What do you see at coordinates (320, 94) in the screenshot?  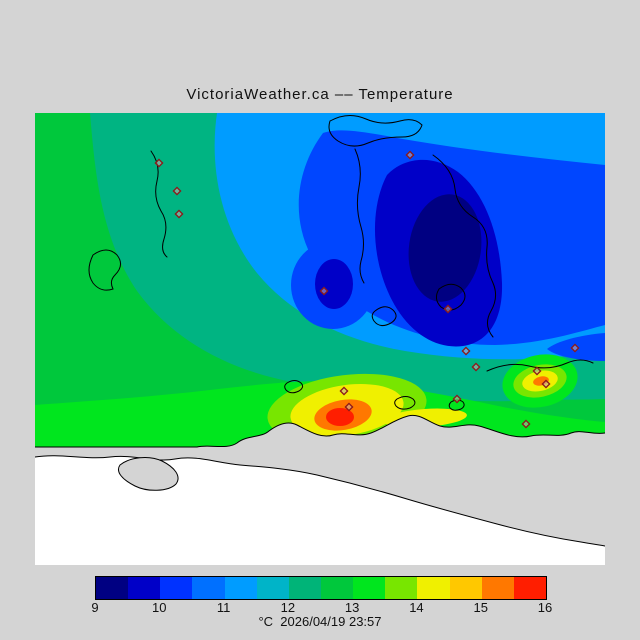 I see `page-title: VictoriaWeather.ca –– Temperature` at bounding box center [320, 94].